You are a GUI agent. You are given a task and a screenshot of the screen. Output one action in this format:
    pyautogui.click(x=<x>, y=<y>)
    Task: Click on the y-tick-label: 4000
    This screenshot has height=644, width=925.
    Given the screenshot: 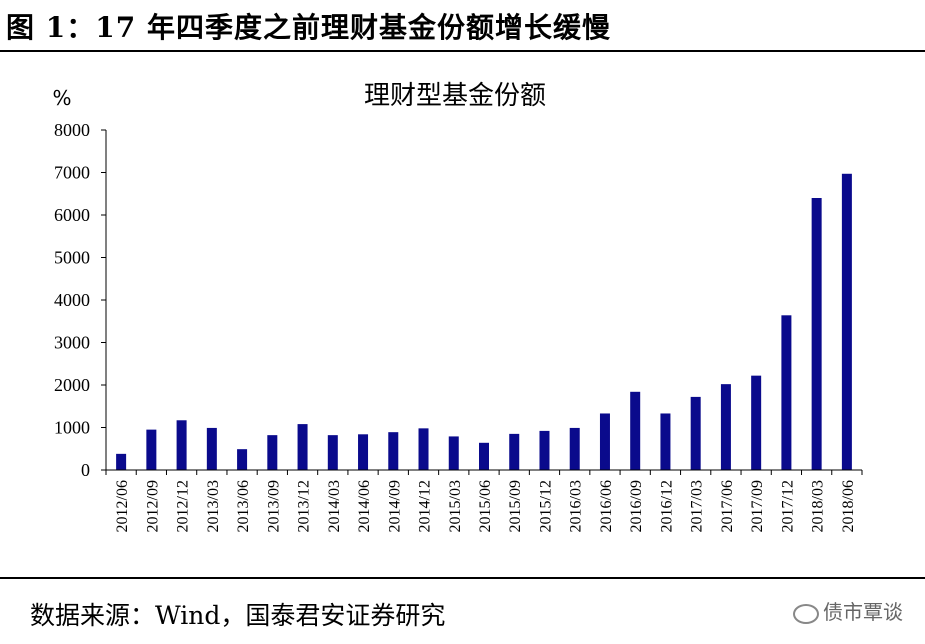 What is the action you would take?
    pyautogui.click(x=72, y=300)
    